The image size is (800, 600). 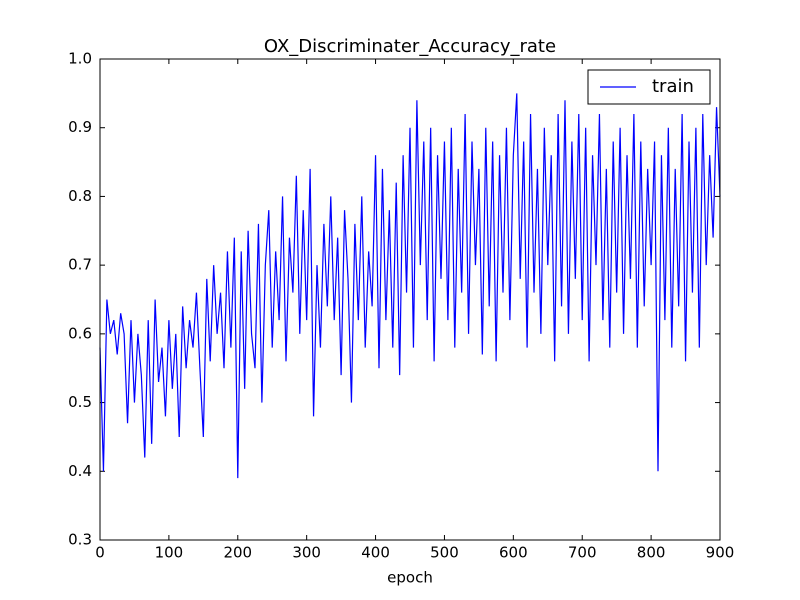 What do you see at coordinates (651, 553) in the screenshot?
I see `x-tick-label: 800` at bounding box center [651, 553].